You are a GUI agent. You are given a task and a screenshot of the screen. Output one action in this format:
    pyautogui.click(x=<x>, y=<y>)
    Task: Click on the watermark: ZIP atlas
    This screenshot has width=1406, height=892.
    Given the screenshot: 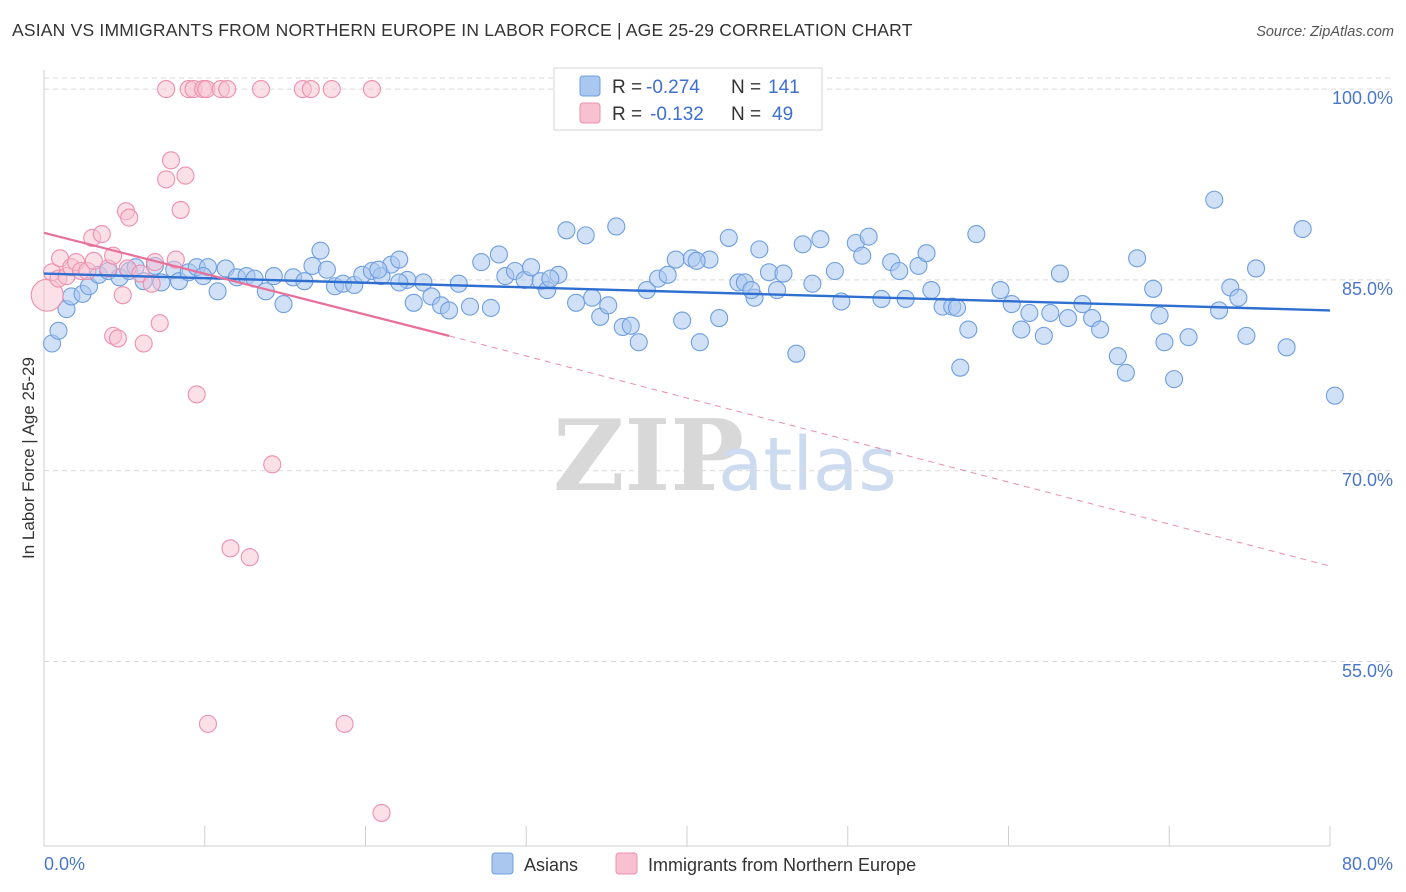 What is the action you would take?
    pyautogui.click(x=725, y=456)
    